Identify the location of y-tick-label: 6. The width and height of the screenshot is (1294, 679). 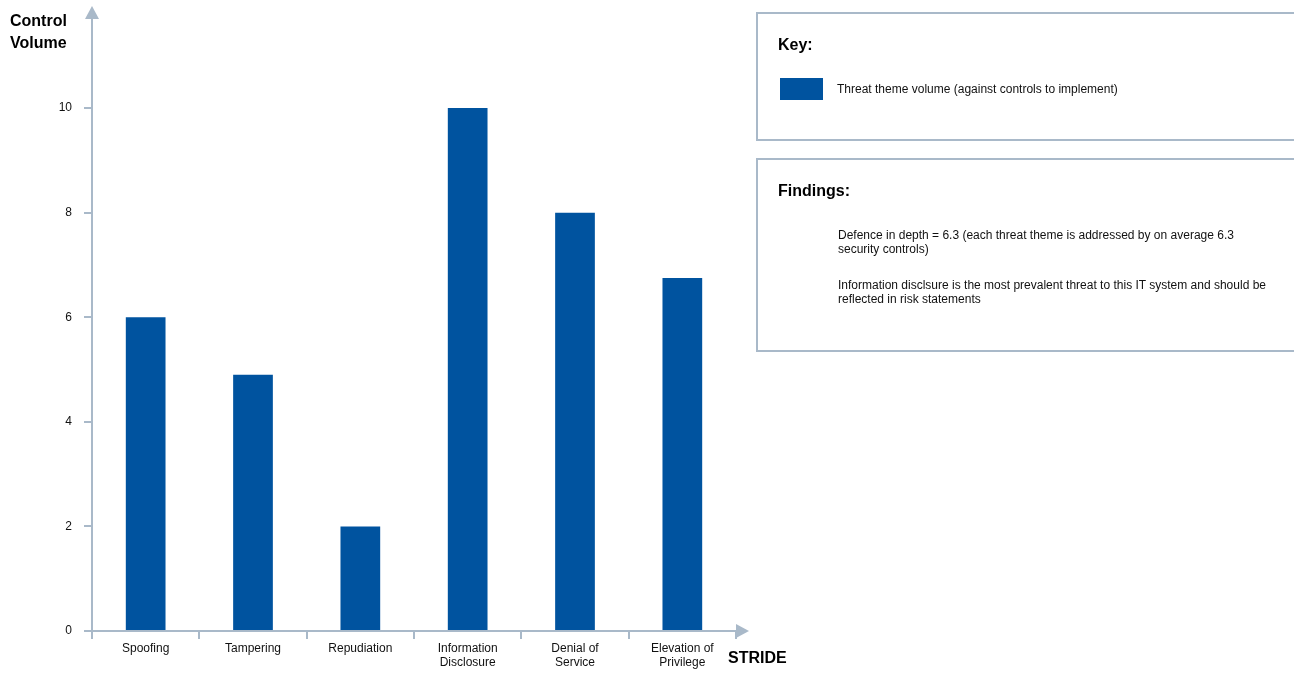
(69, 316).